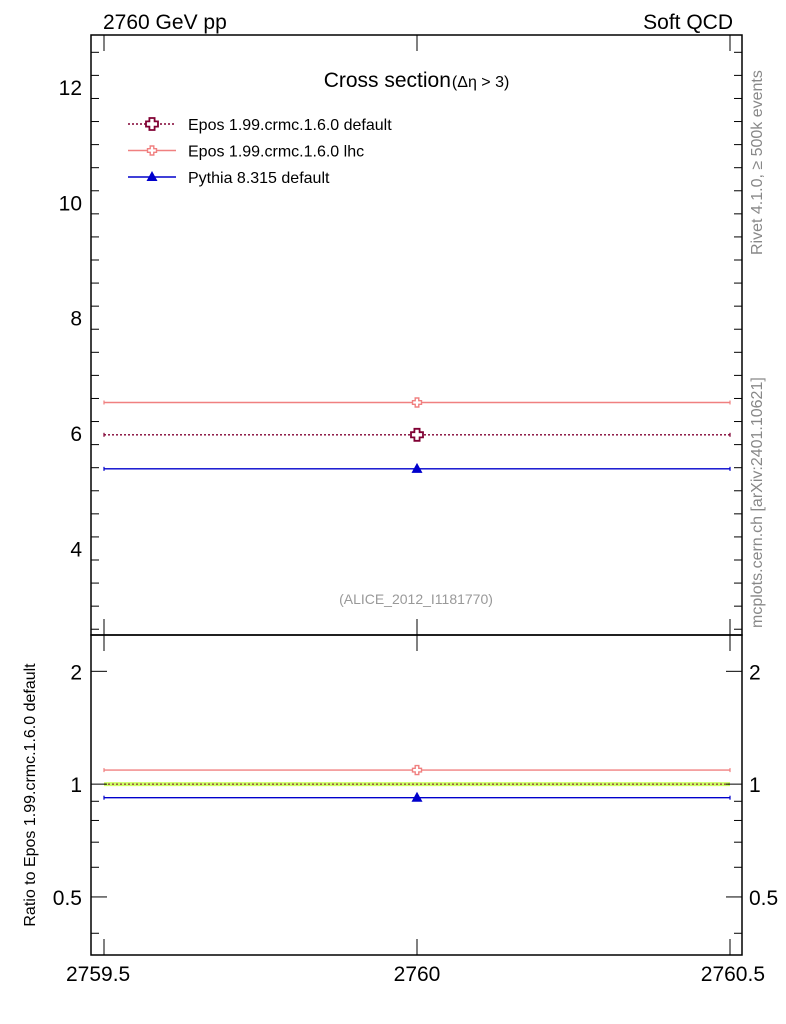 The height and width of the screenshot is (1024, 786). Describe the element at coordinates (290, 125) in the screenshot. I see `legend-label: Epos 1.99.crmc.1.6.0 default` at that location.